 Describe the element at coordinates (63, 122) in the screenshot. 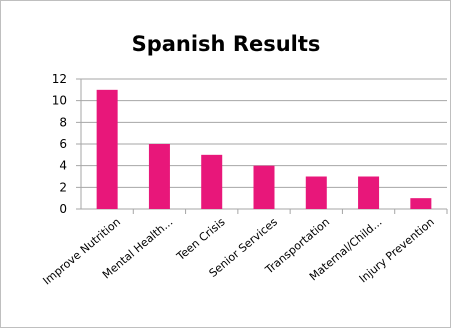

I see `y-tick-label: 8` at that location.